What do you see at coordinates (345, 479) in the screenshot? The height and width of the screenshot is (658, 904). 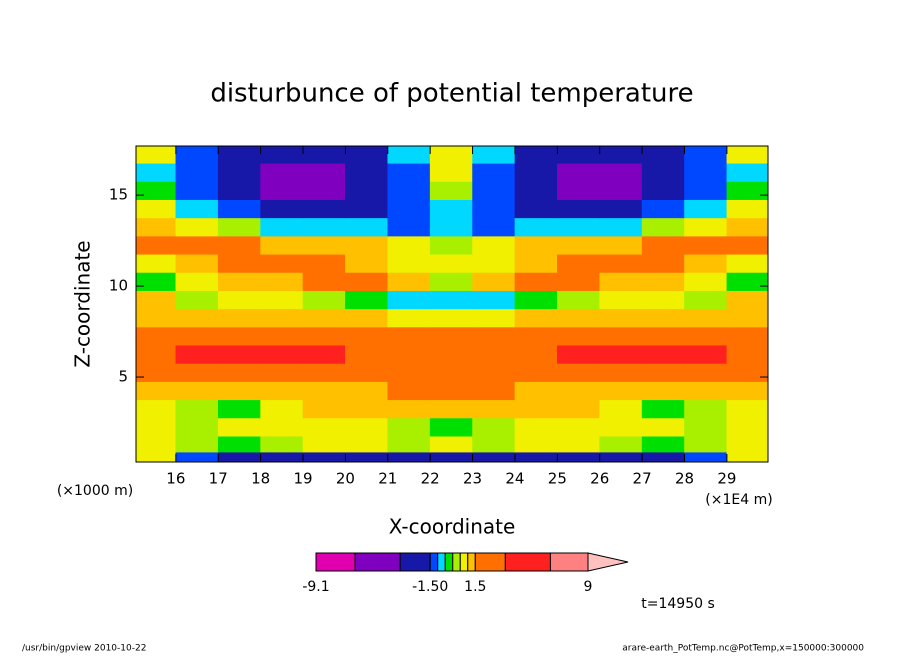 I see `x-tick-label: 20` at bounding box center [345, 479].